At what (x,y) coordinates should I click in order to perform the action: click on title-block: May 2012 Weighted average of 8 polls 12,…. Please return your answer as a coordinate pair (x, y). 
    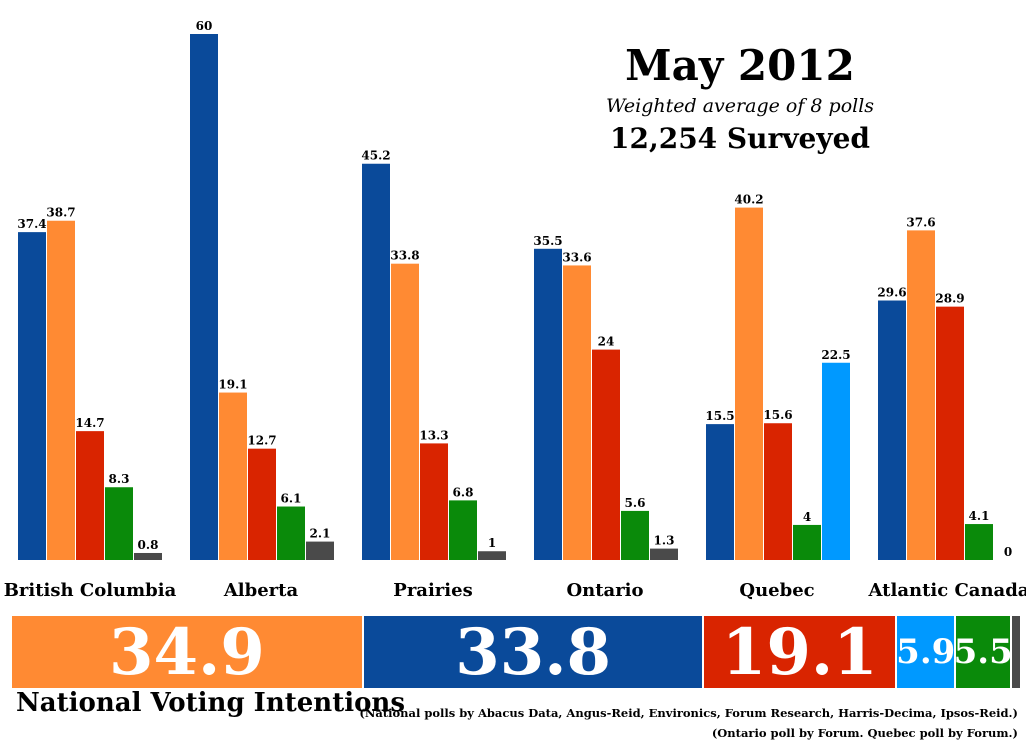
    Looking at the image, I should click on (740, 99).